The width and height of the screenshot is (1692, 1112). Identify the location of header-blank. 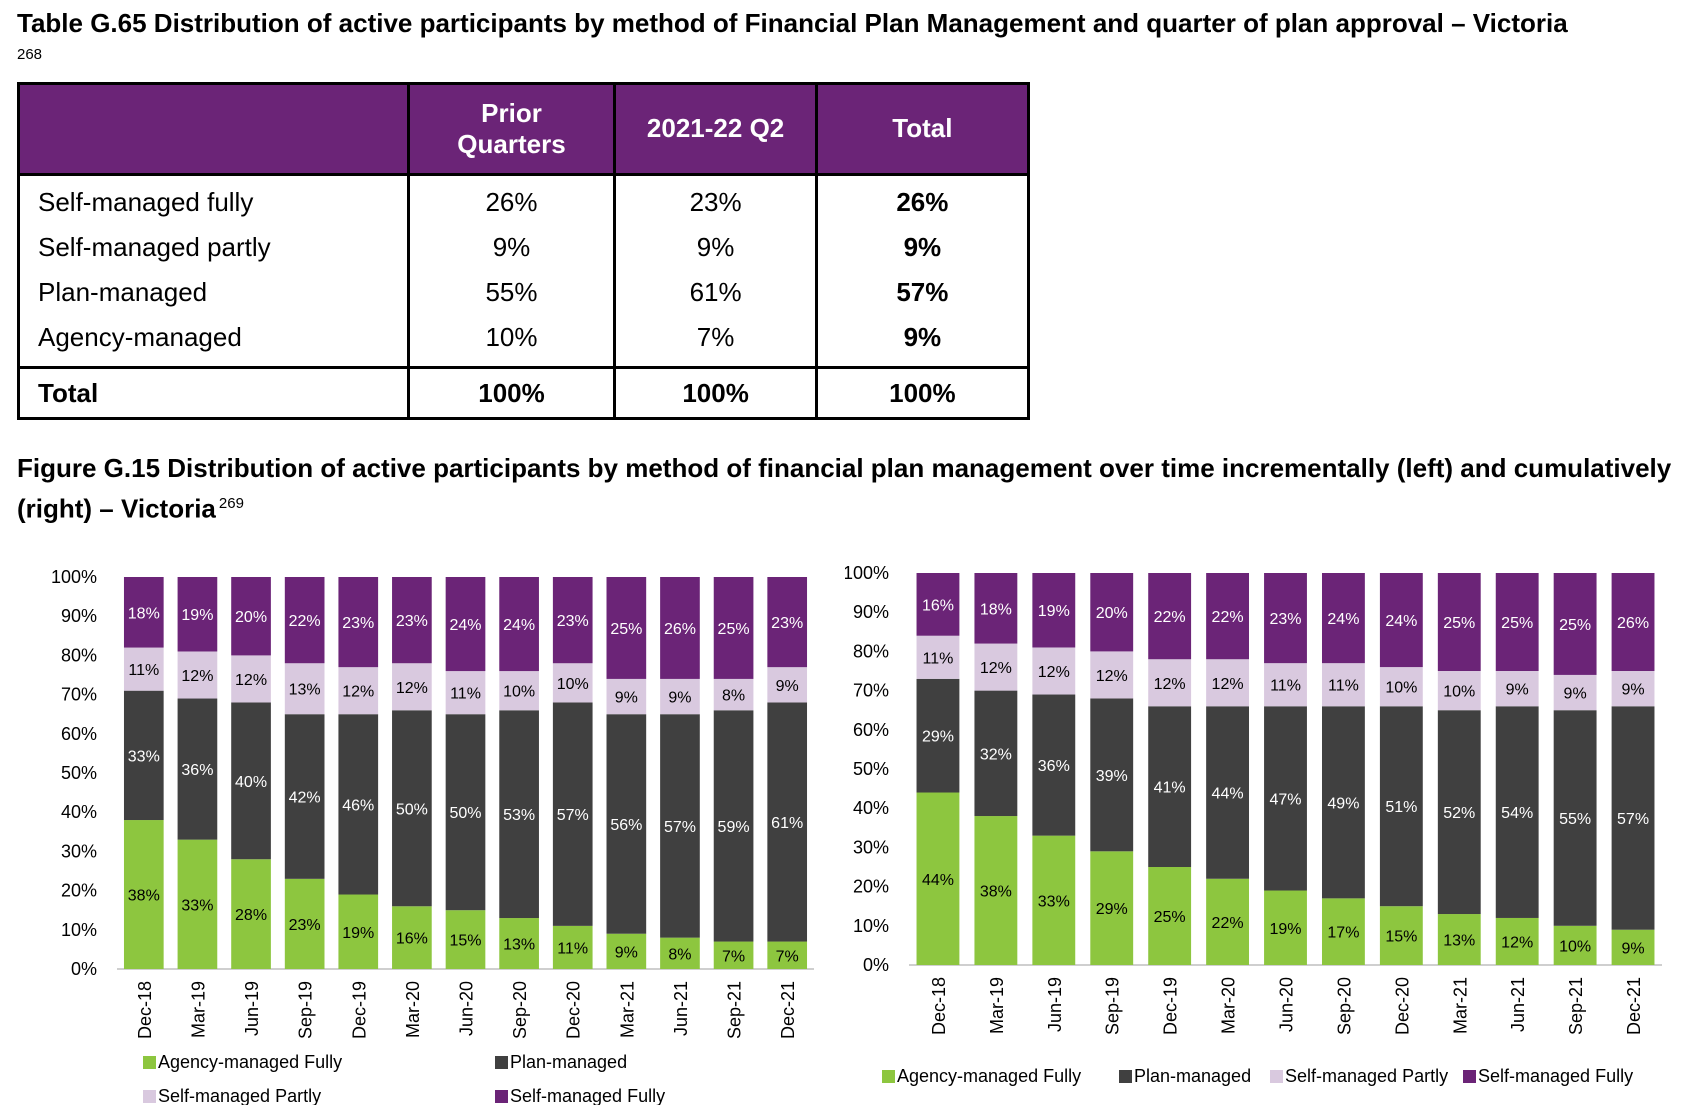
(213, 129).